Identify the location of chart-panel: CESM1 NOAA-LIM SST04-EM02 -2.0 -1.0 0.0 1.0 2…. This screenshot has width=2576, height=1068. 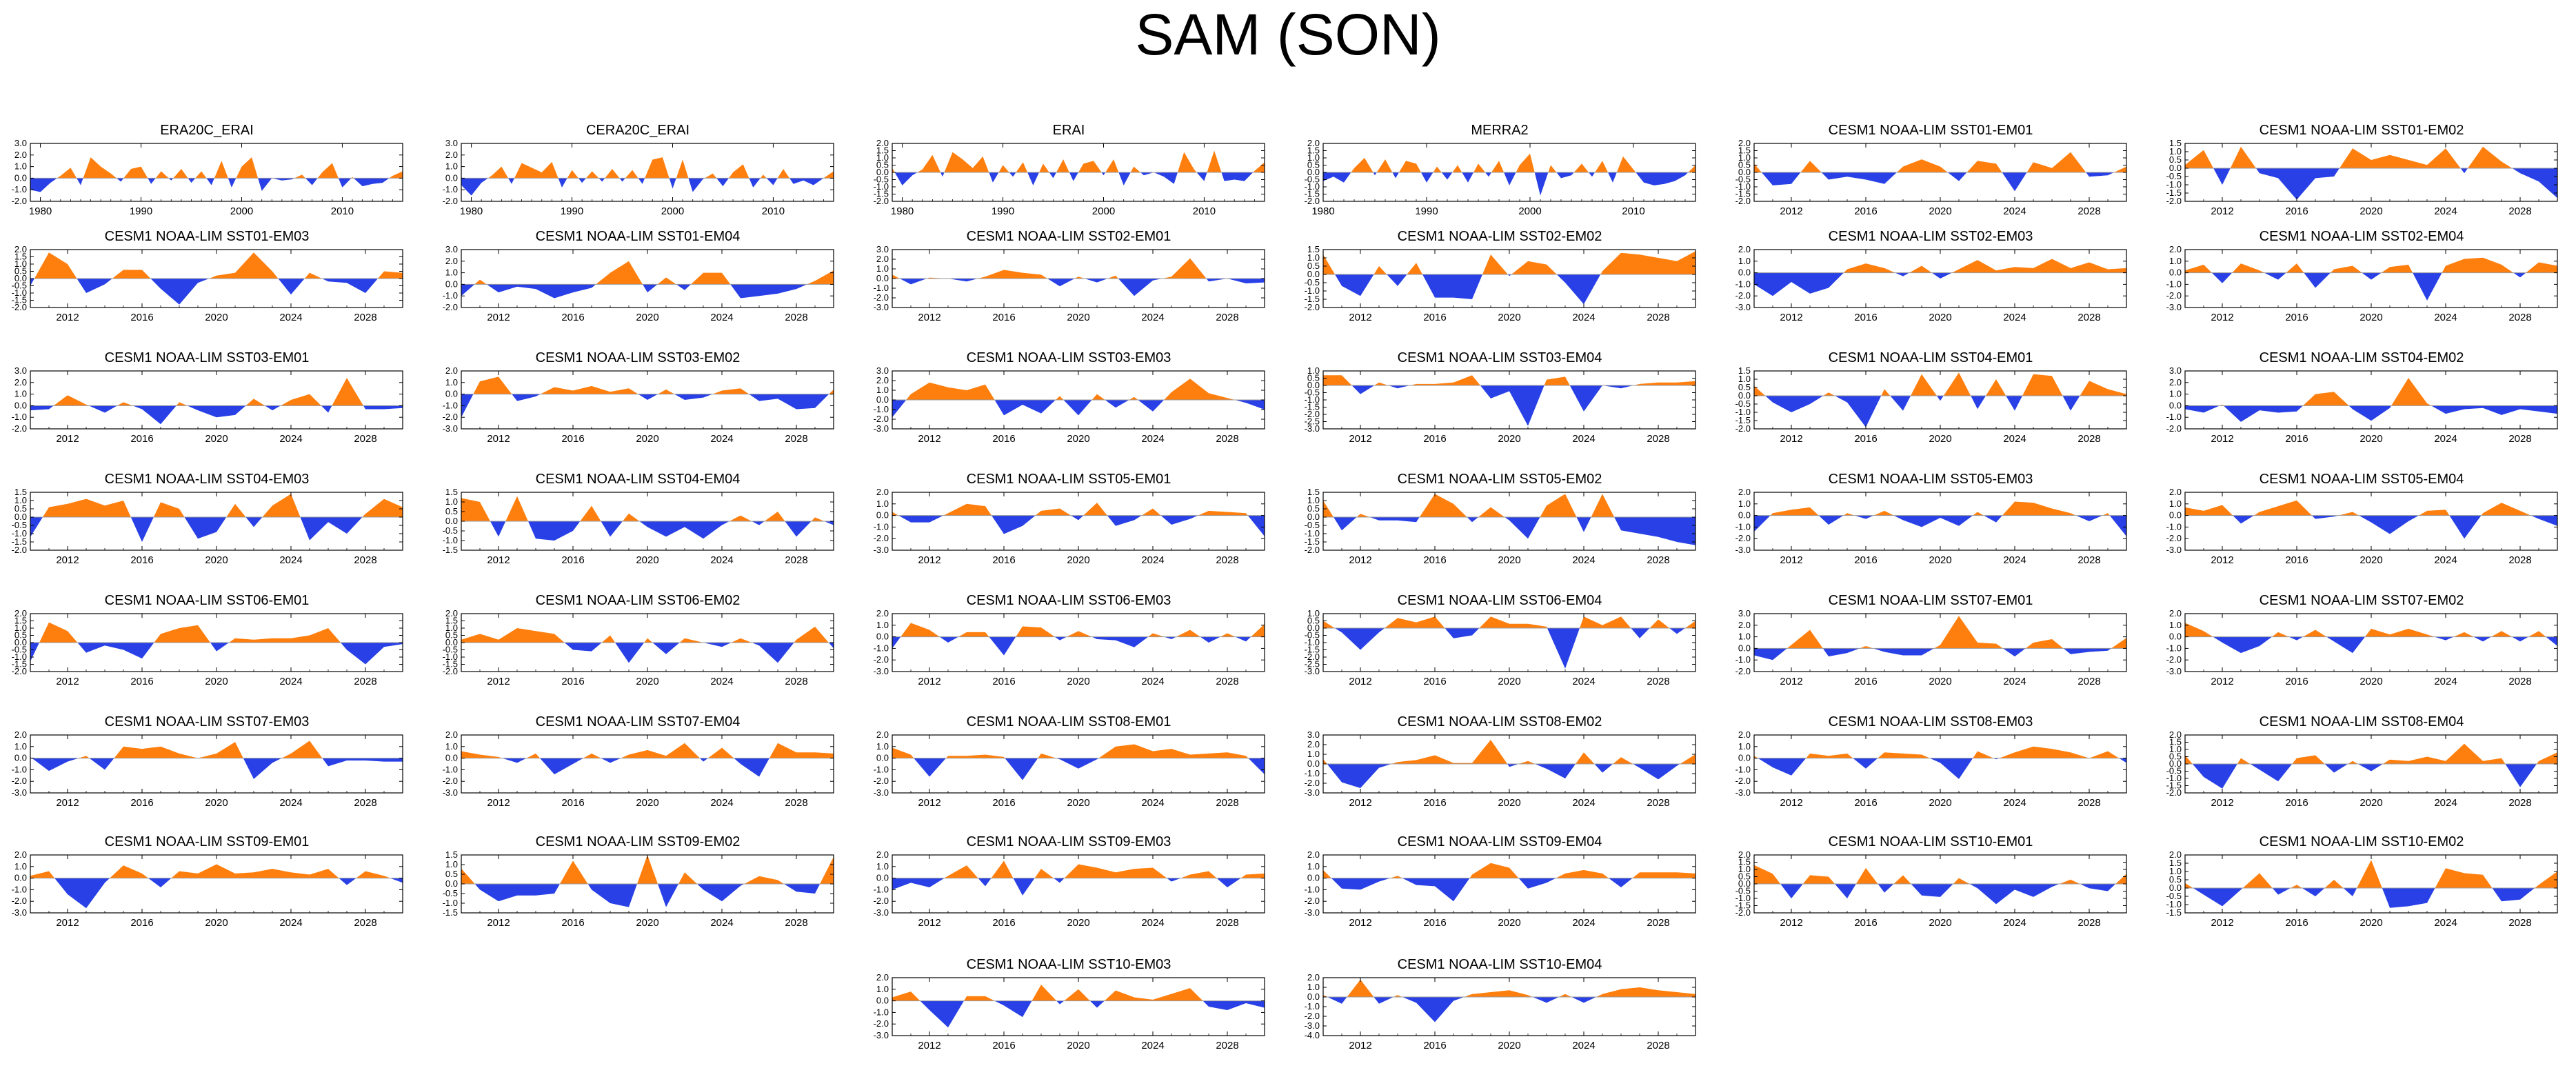
(2361, 402).